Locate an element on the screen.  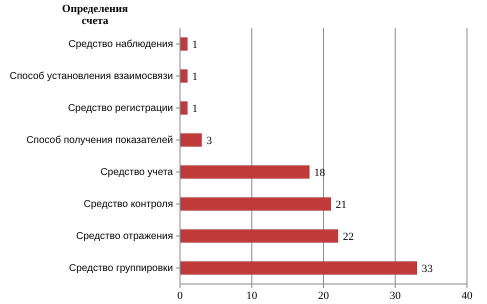
data-label: 3 is located at coordinates (209, 140).